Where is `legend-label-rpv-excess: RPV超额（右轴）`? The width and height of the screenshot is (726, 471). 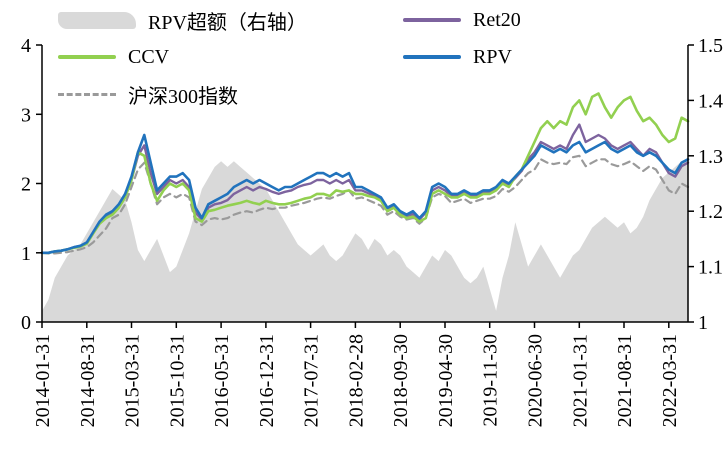
legend-label-rpv-excess: RPV超额（右轴） is located at coordinates (227, 22).